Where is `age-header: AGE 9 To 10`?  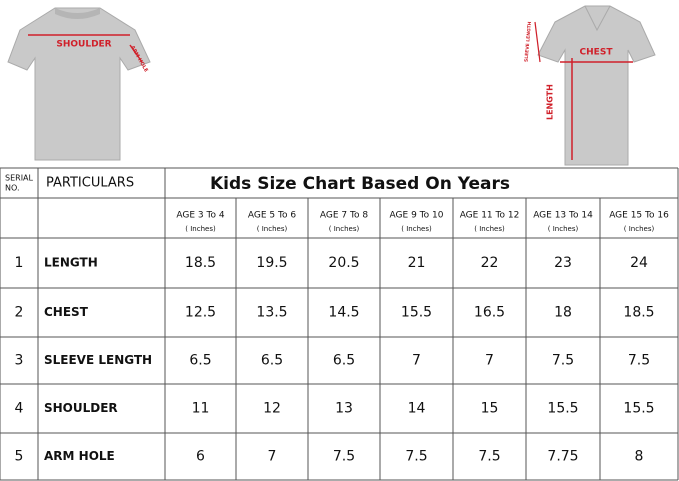
age-header: AGE 9 To 10 is located at coordinates (417, 216).